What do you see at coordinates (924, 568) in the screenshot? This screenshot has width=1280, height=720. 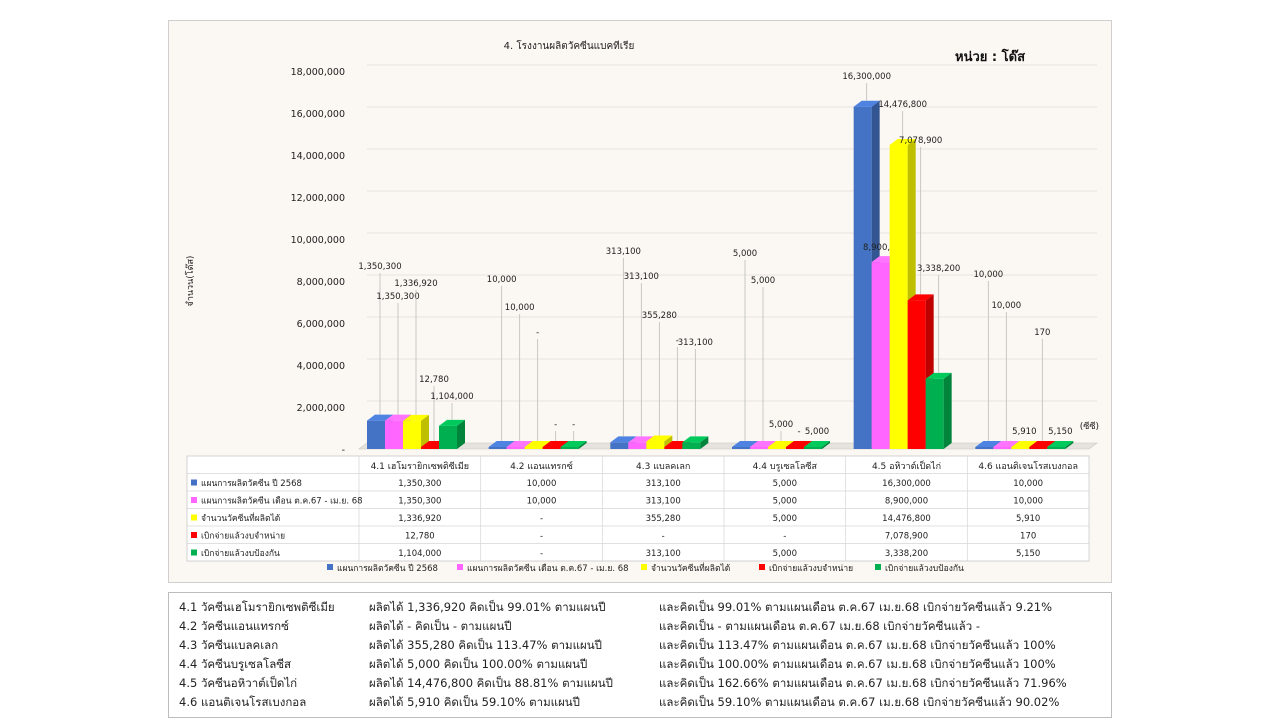 I see `legend-label: เบิกจ่ายแล้วงบป้องกัน` at bounding box center [924, 568].